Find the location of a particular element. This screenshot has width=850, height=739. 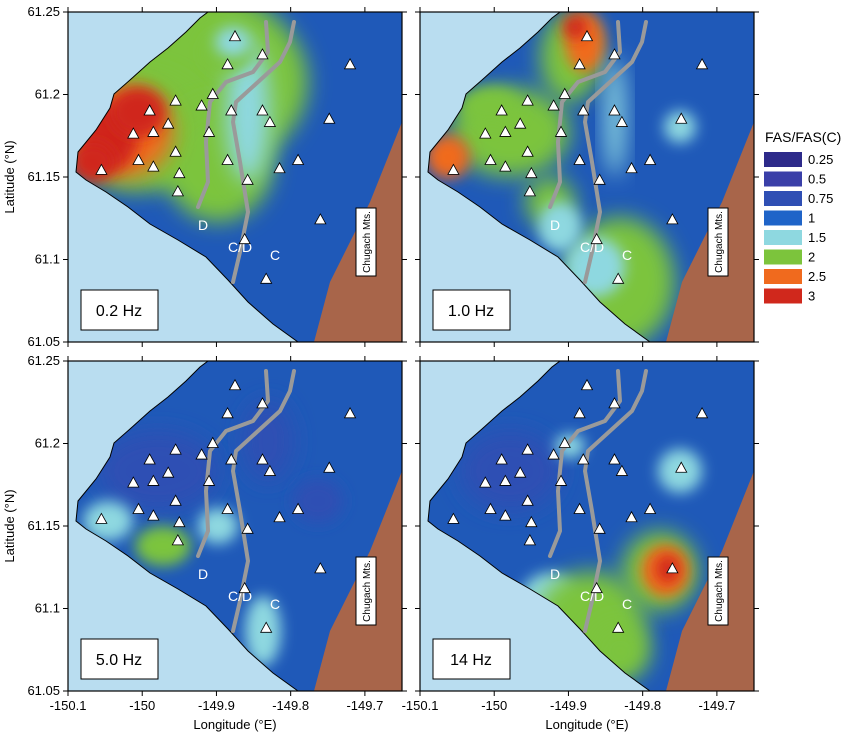

y-axis-label-bottom: Latitude (°N) is located at coordinates (9, 525).